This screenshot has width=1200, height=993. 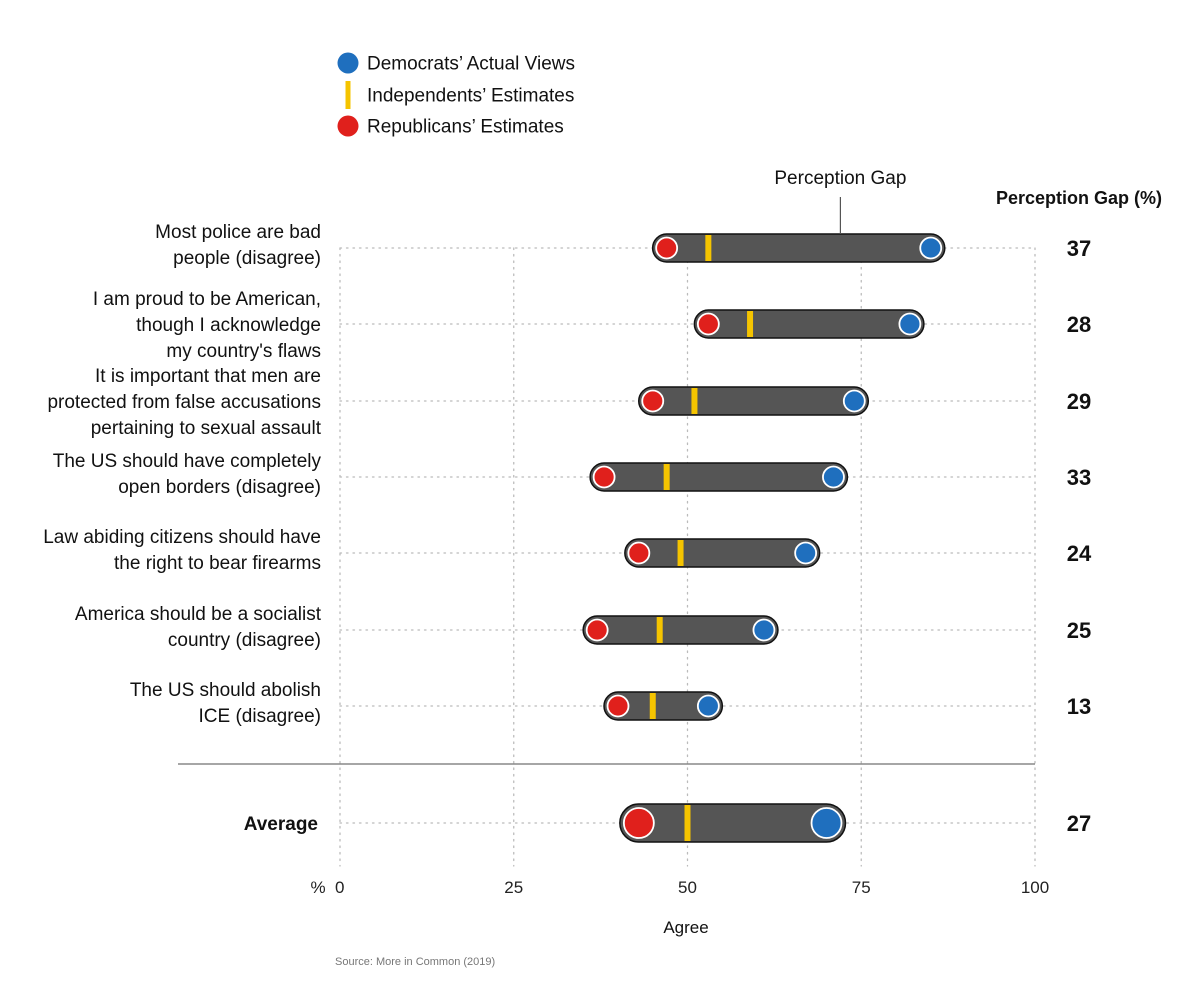 I want to click on gap-value: 28, so click(x=1079, y=324).